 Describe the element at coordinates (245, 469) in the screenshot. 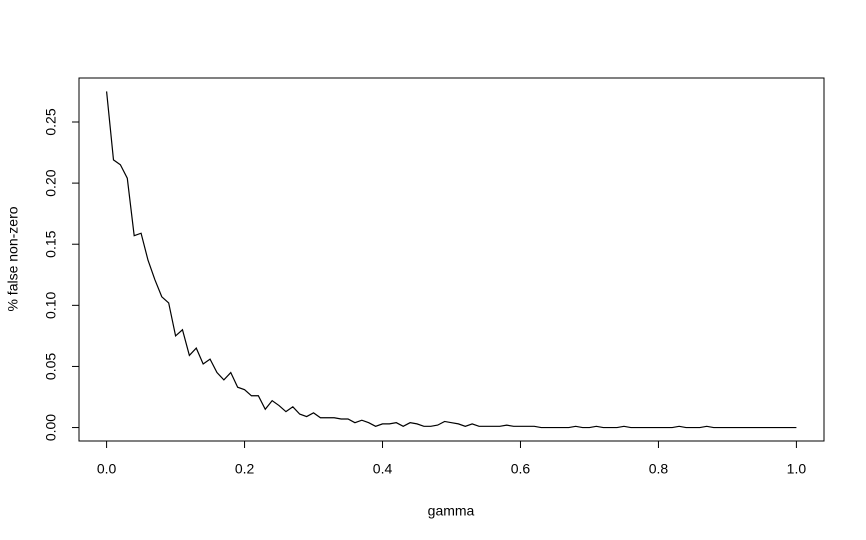

I see `x-tick-label: 0.2` at that location.